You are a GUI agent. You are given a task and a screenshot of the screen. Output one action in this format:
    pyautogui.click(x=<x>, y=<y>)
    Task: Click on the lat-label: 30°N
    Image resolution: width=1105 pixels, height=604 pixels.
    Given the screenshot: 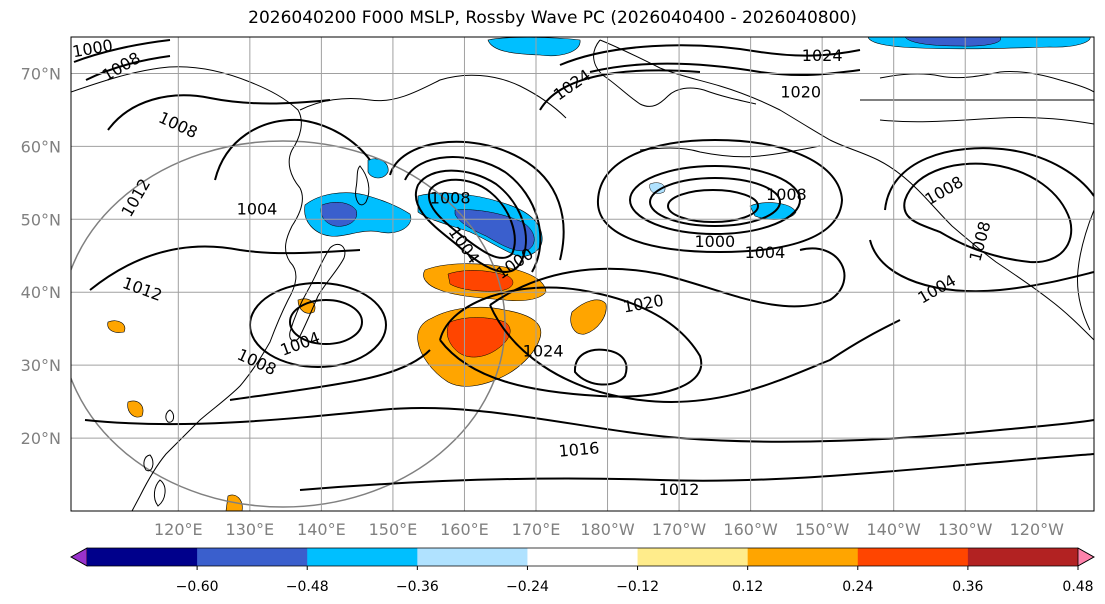 What is the action you would take?
    pyautogui.click(x=41, y=365)
    